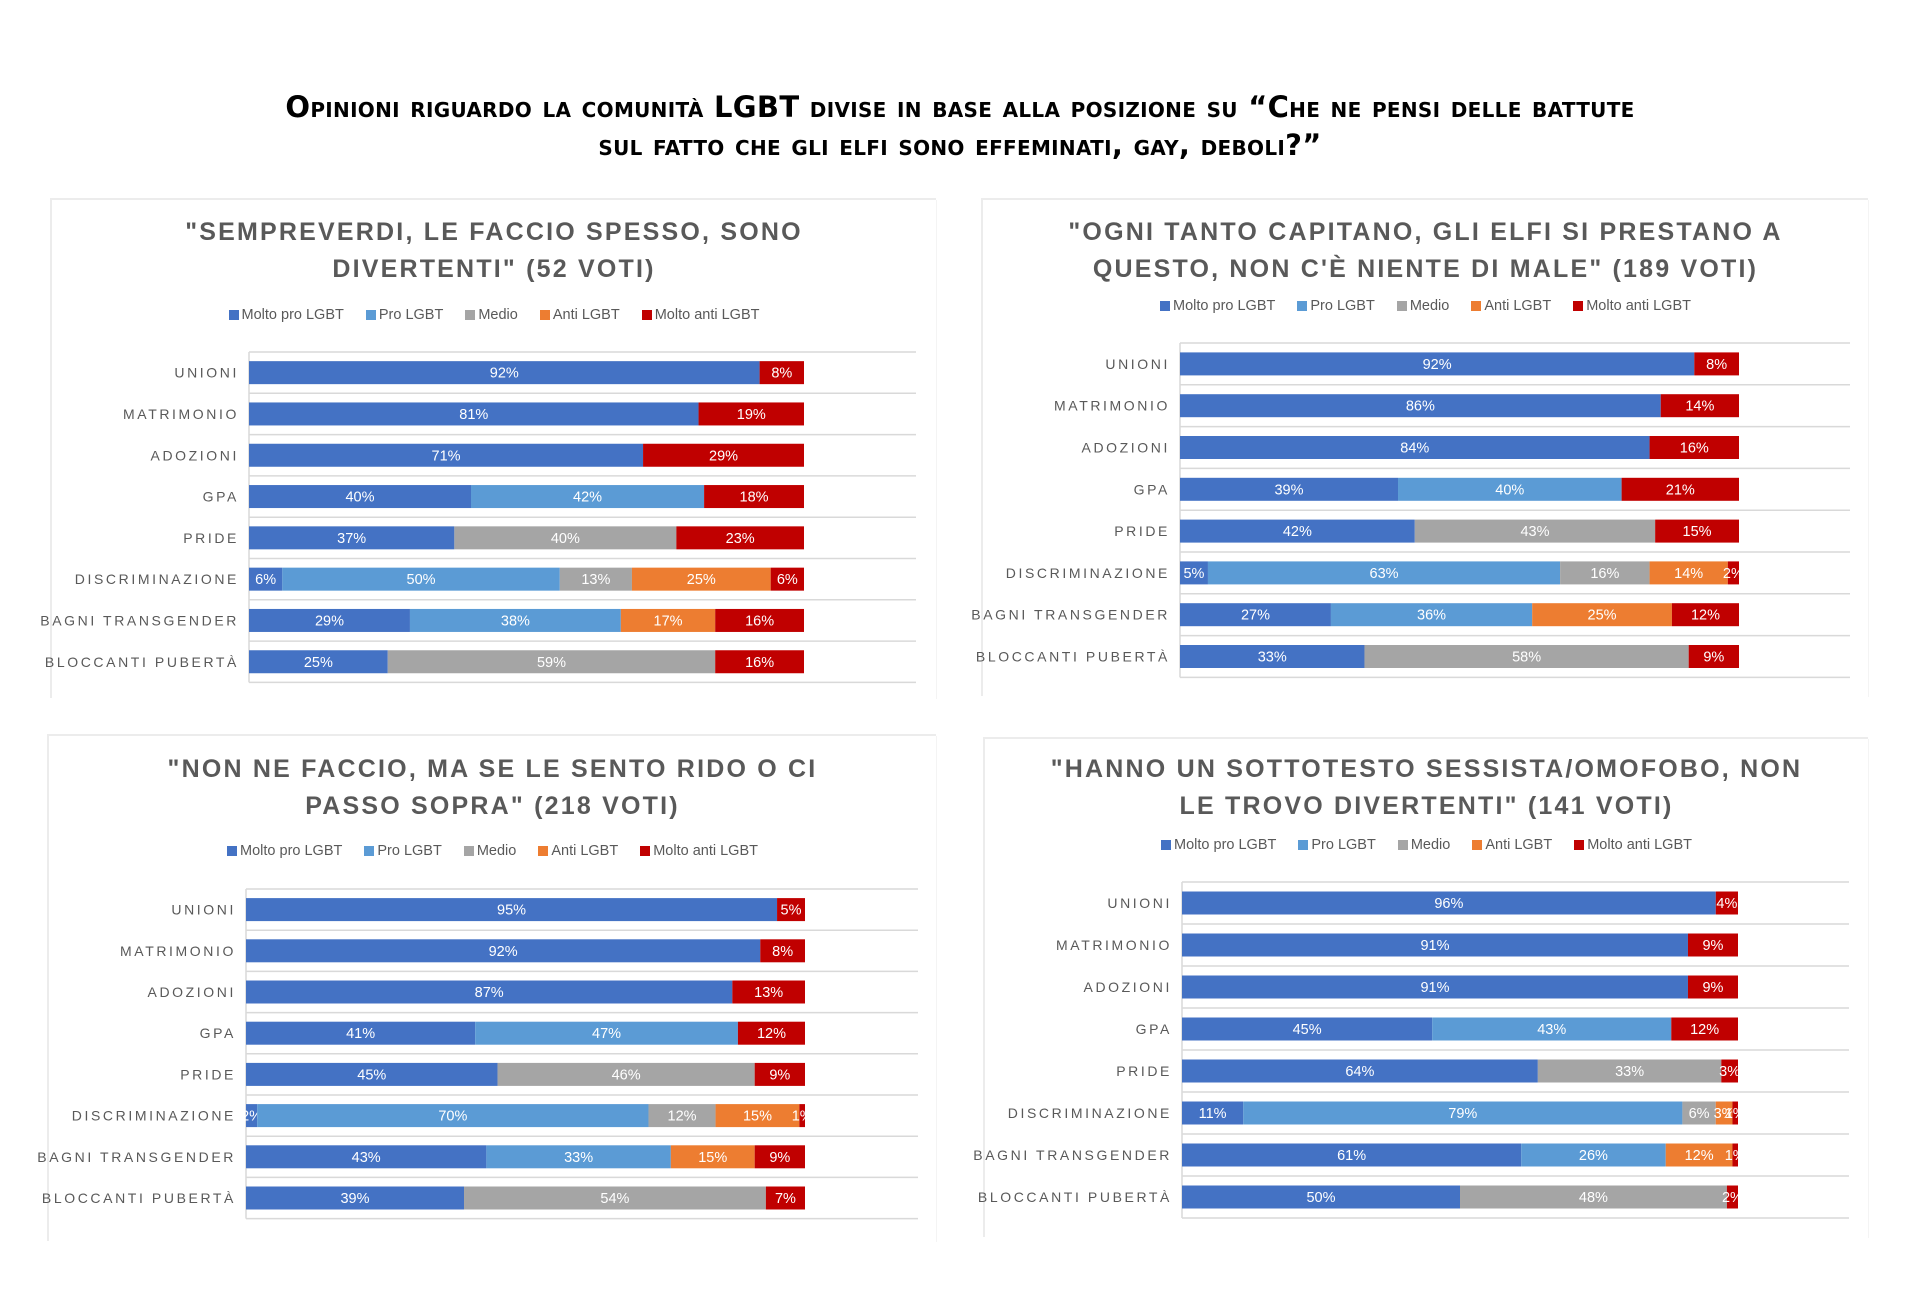 This screenshot has width=1920, height=1303. I want to click on category-label-discriminazione: DISCRIMINAZIONE, so click(154, 1116).